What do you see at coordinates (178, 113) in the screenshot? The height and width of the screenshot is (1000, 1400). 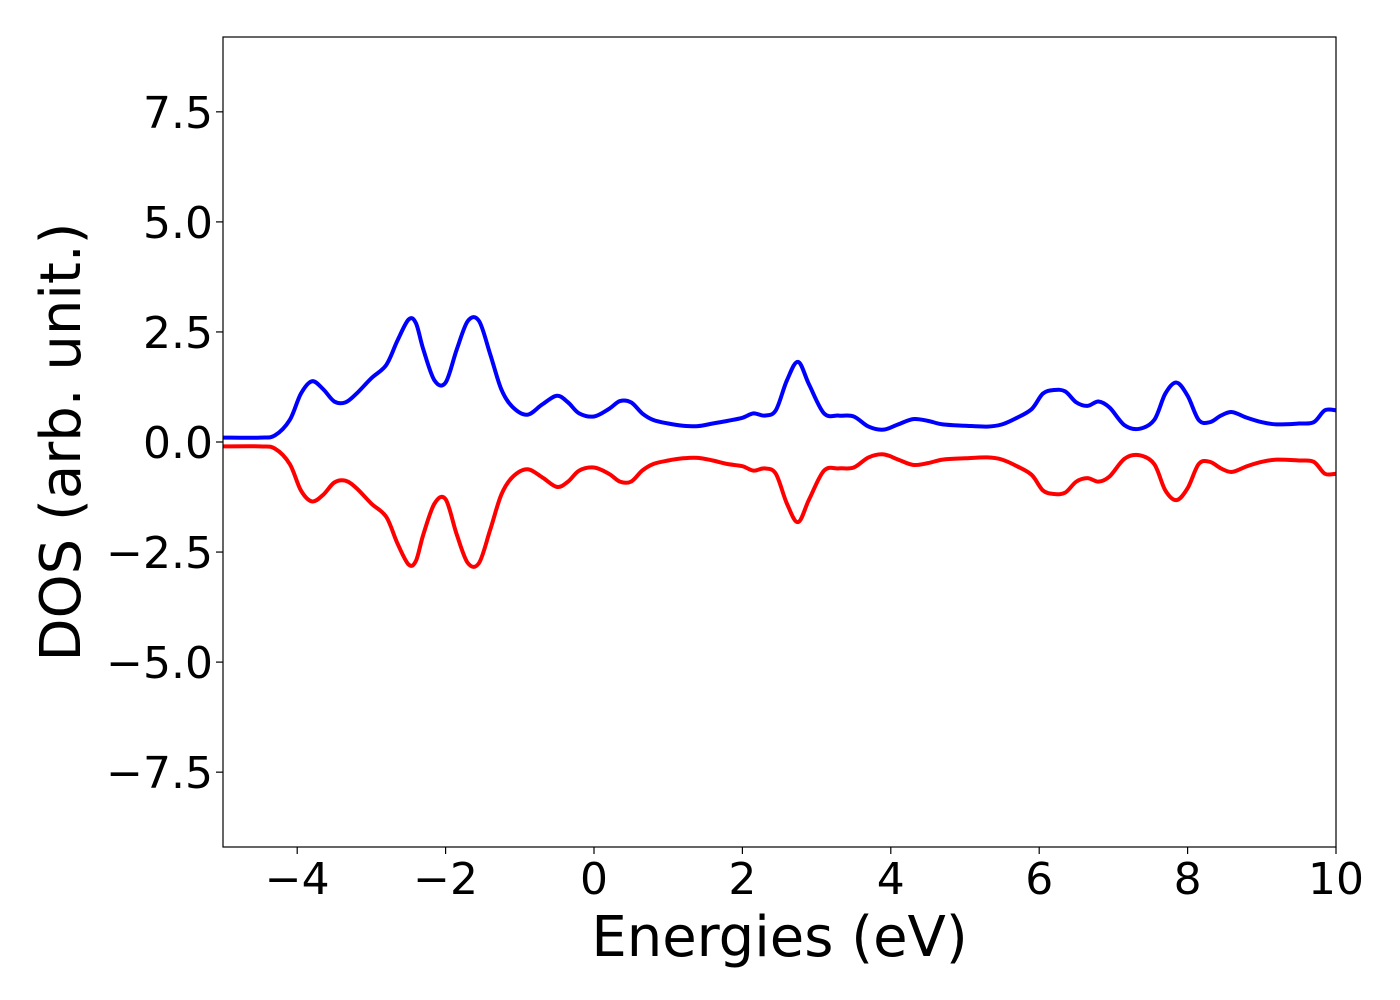 I see `y-tick-label: 7.5` at bounding box center [178, 113].